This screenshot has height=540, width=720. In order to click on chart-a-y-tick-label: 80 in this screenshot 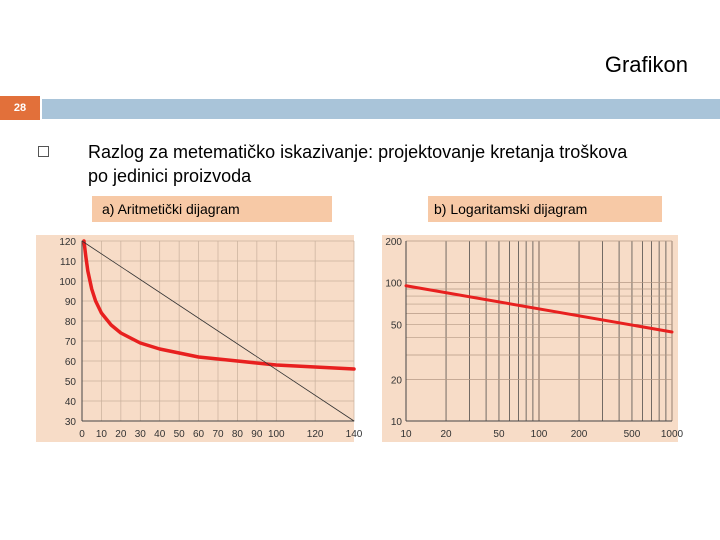, I will do `click(71, 322)`.